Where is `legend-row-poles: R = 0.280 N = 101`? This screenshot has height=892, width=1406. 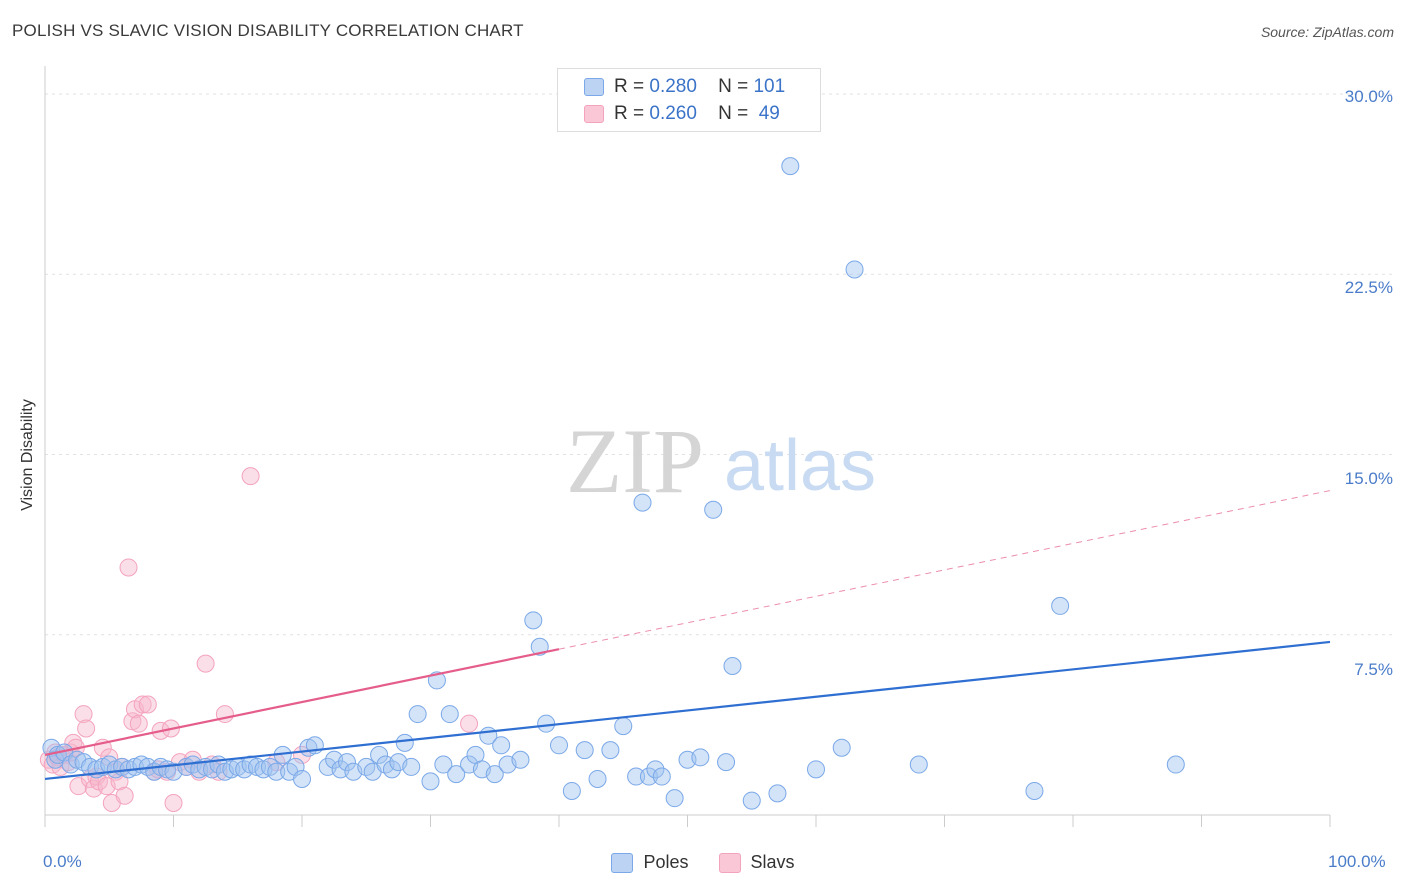
legend-row-poles: R = 0.280 N = 101 is located at coordinates (684, 87).